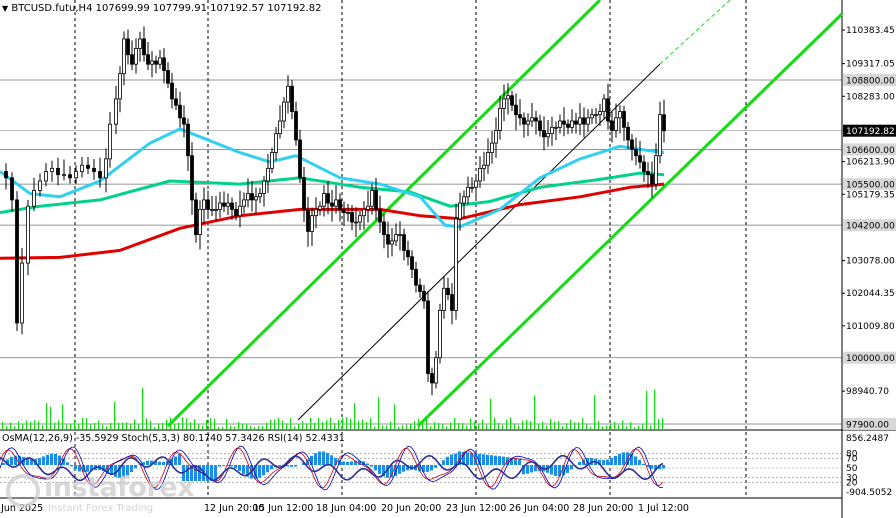 This screenshot has width=896, height=518. Describe the element at coordinates (867, 439) in the screenshot. I see `osc-tick-label: 856.2487` at that location.